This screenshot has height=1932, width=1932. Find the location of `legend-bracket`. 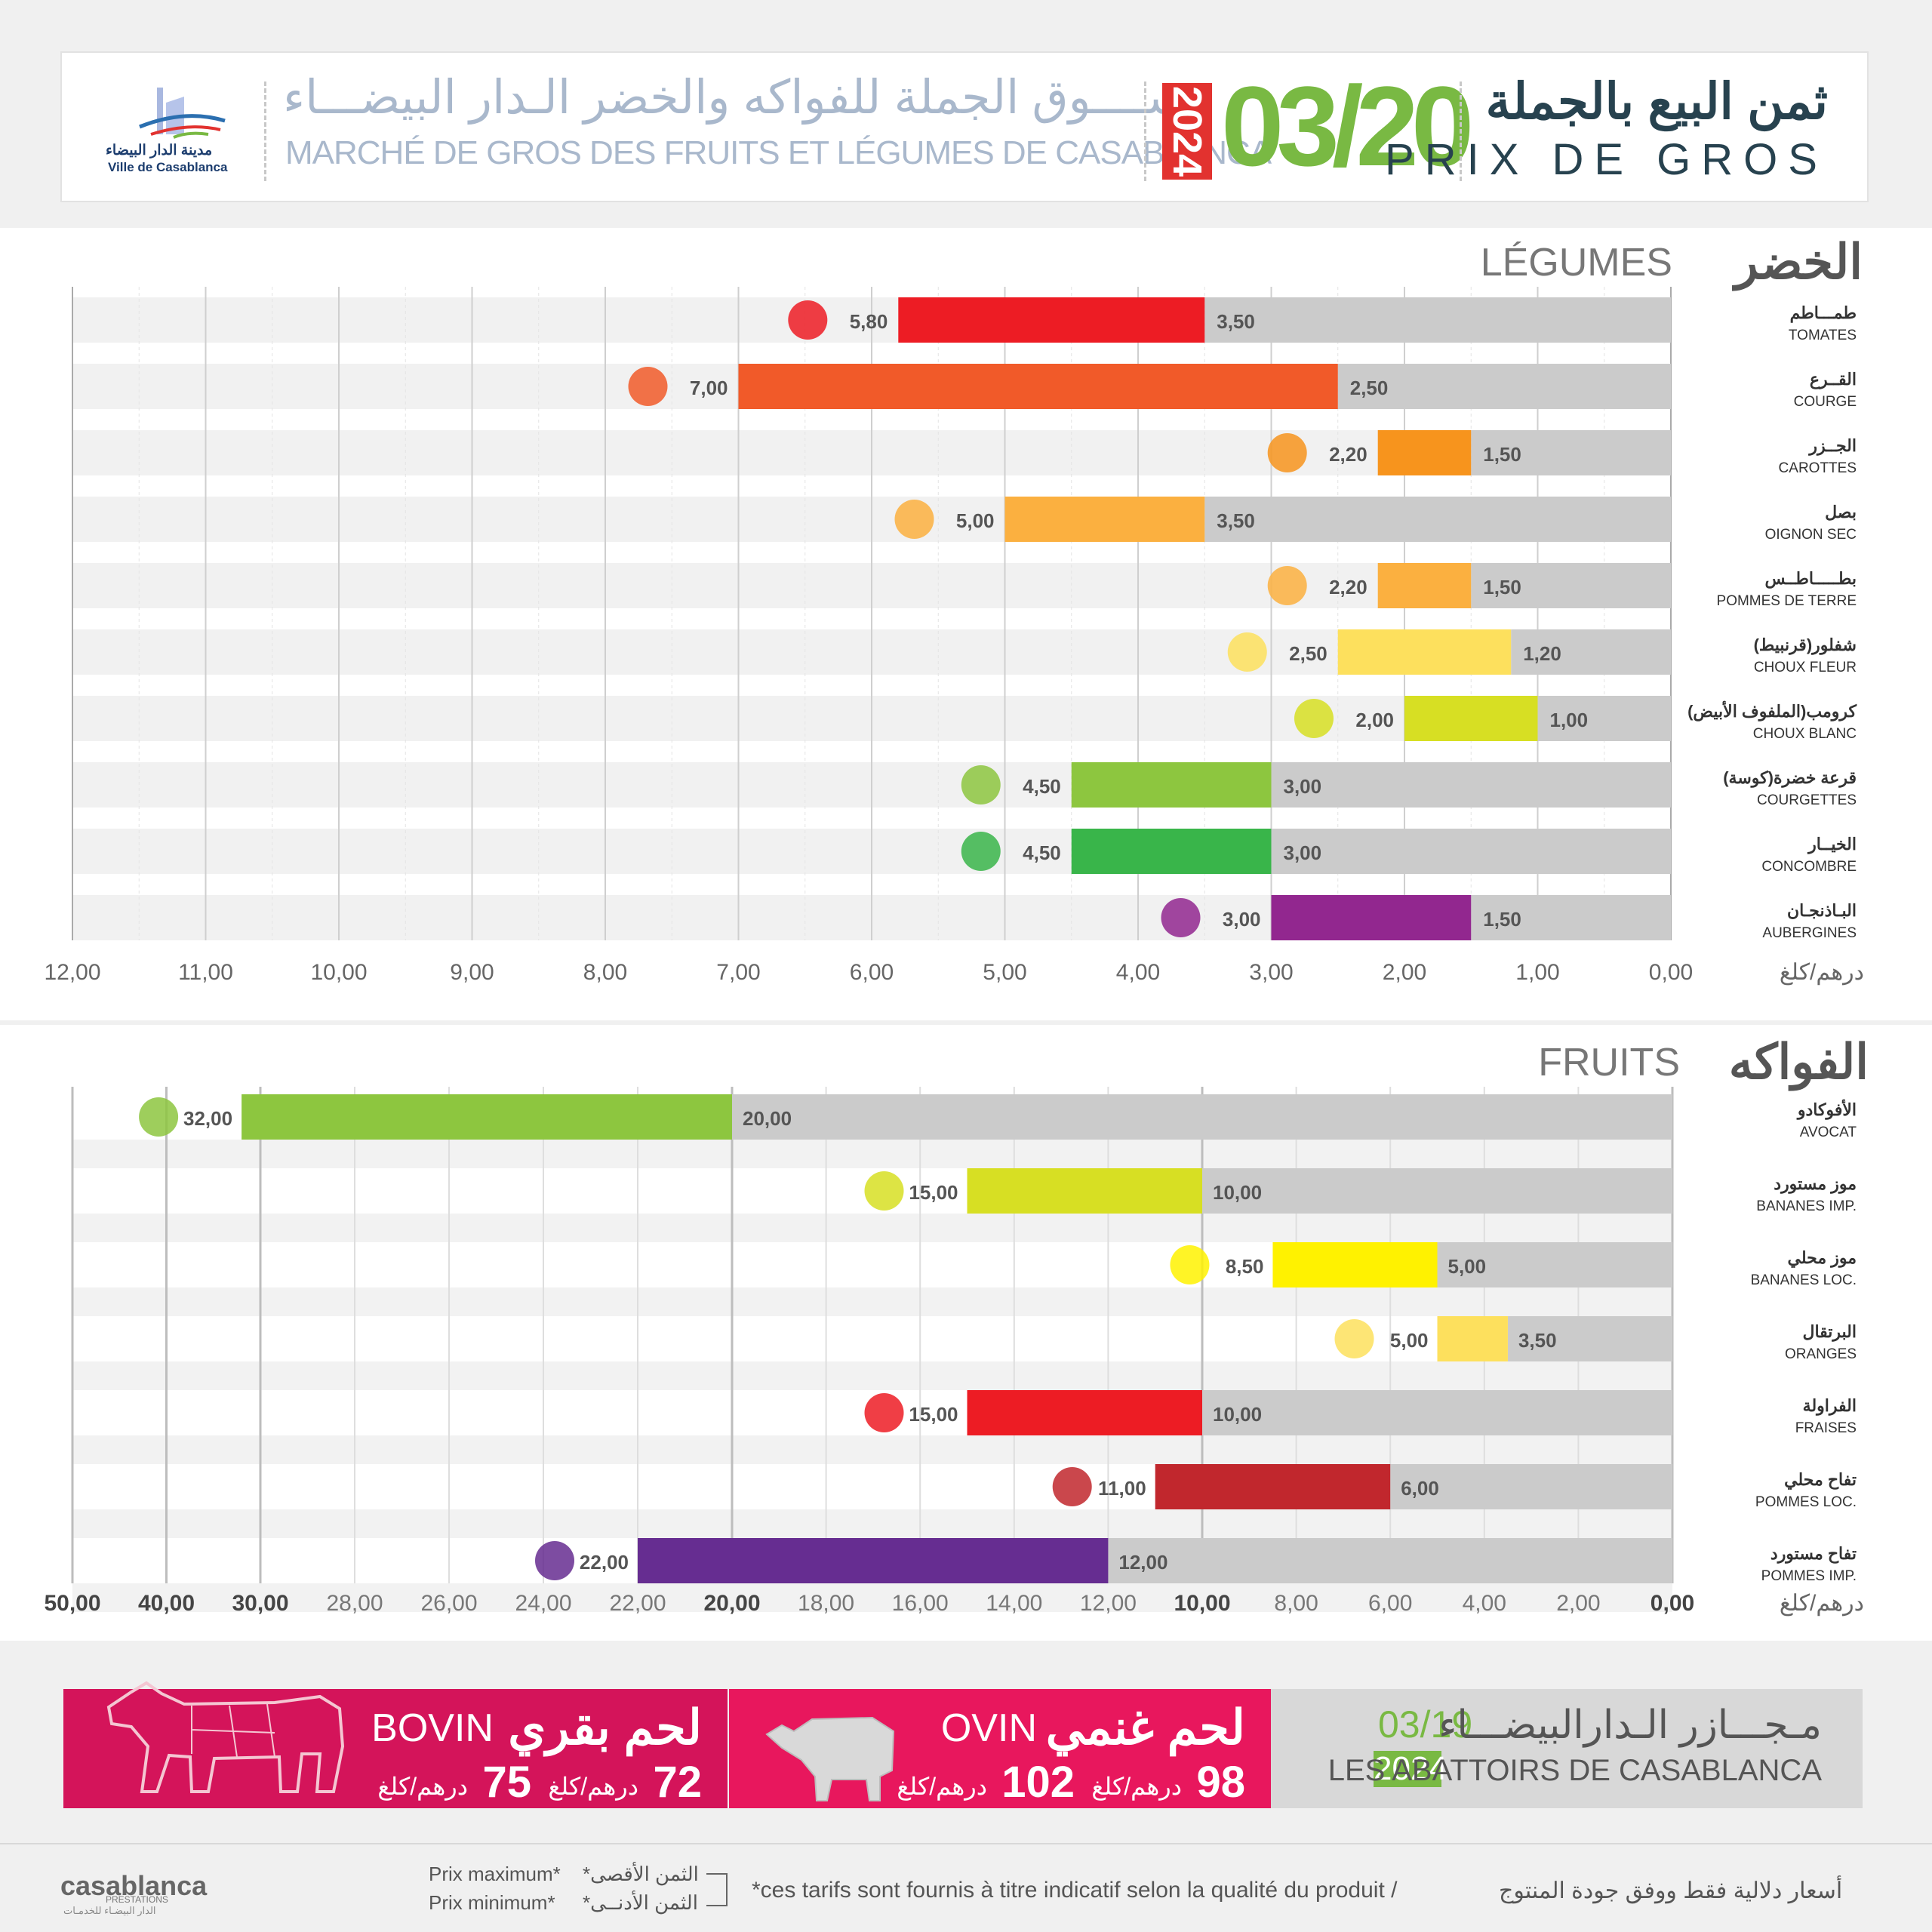

legend-bracket is located at coordinates (717, 1889).